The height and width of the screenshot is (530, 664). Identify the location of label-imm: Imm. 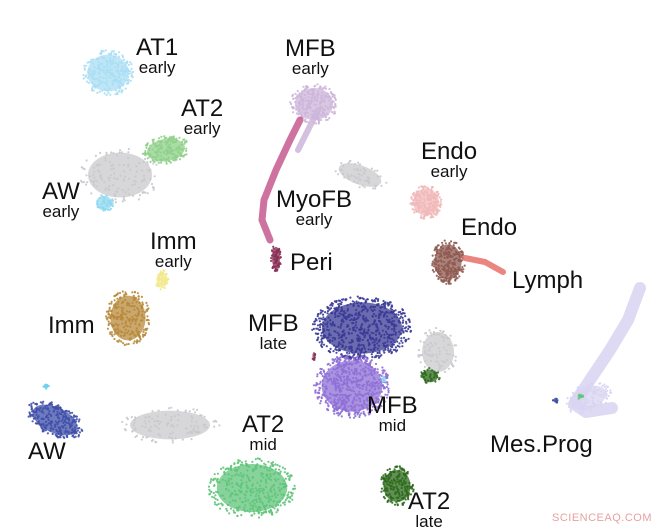
(71, 325).